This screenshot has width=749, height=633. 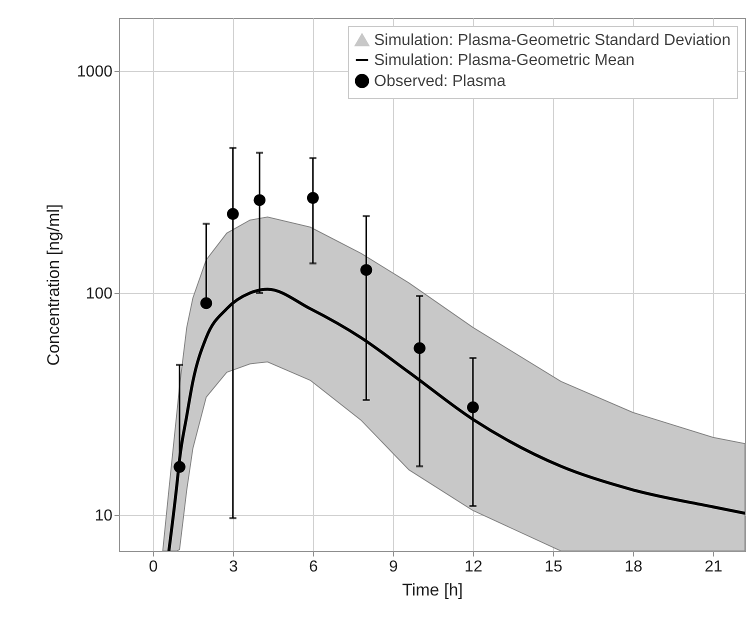 I want to click on y-tick-label: 1000, so click(x=94, y=71).